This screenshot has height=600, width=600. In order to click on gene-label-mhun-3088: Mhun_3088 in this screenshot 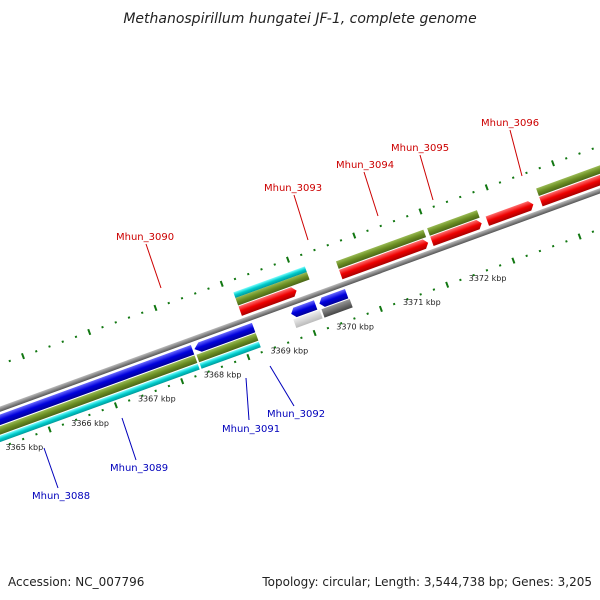, I will do `click(61, 496)`.